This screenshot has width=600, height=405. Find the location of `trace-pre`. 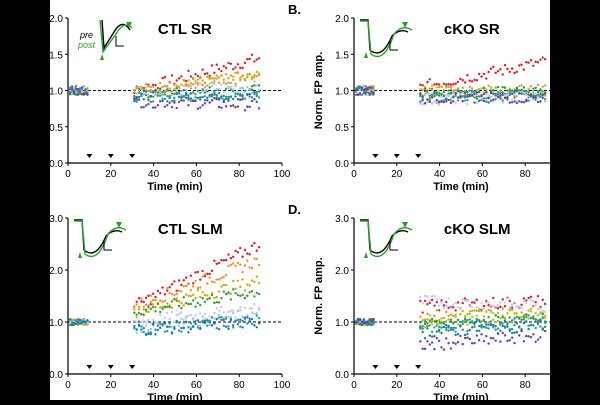

trace-pre is located at coordinates (384, 236).